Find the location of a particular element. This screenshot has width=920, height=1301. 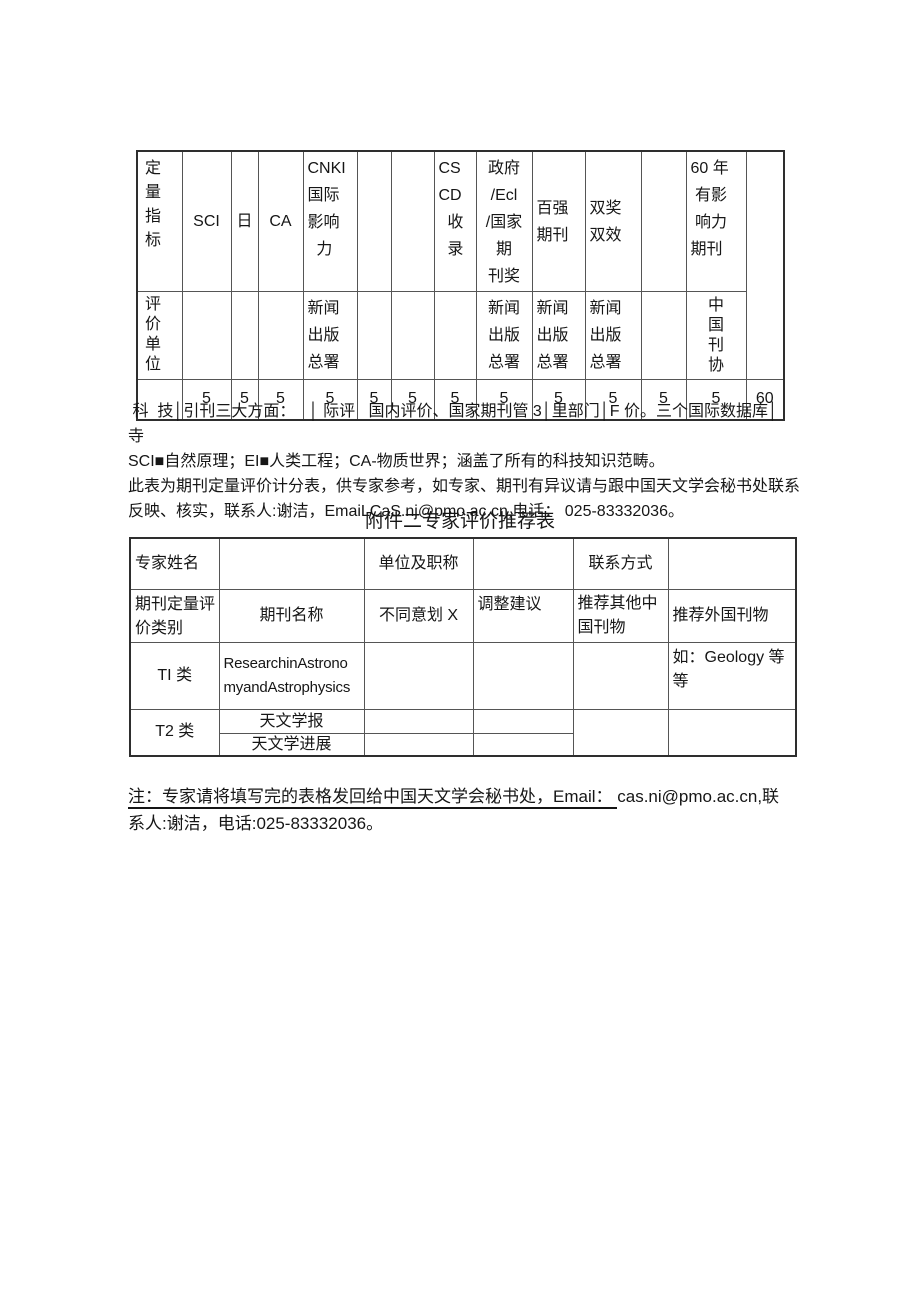

indicator-cell-top100: 百强 期刊 is located at coordinates (558, 221).